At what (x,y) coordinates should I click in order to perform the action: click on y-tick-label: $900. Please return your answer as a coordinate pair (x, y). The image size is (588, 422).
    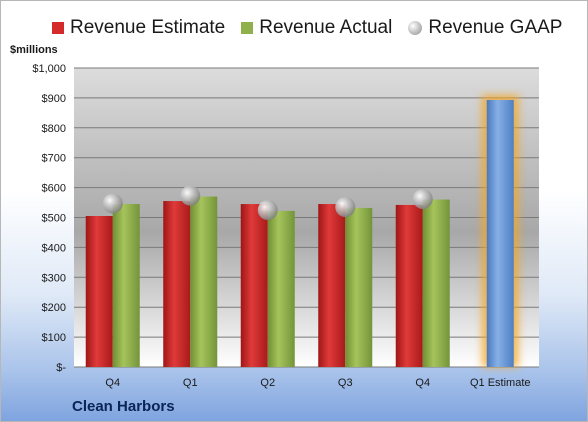
    Looking at the image, I should click on (54, 99).